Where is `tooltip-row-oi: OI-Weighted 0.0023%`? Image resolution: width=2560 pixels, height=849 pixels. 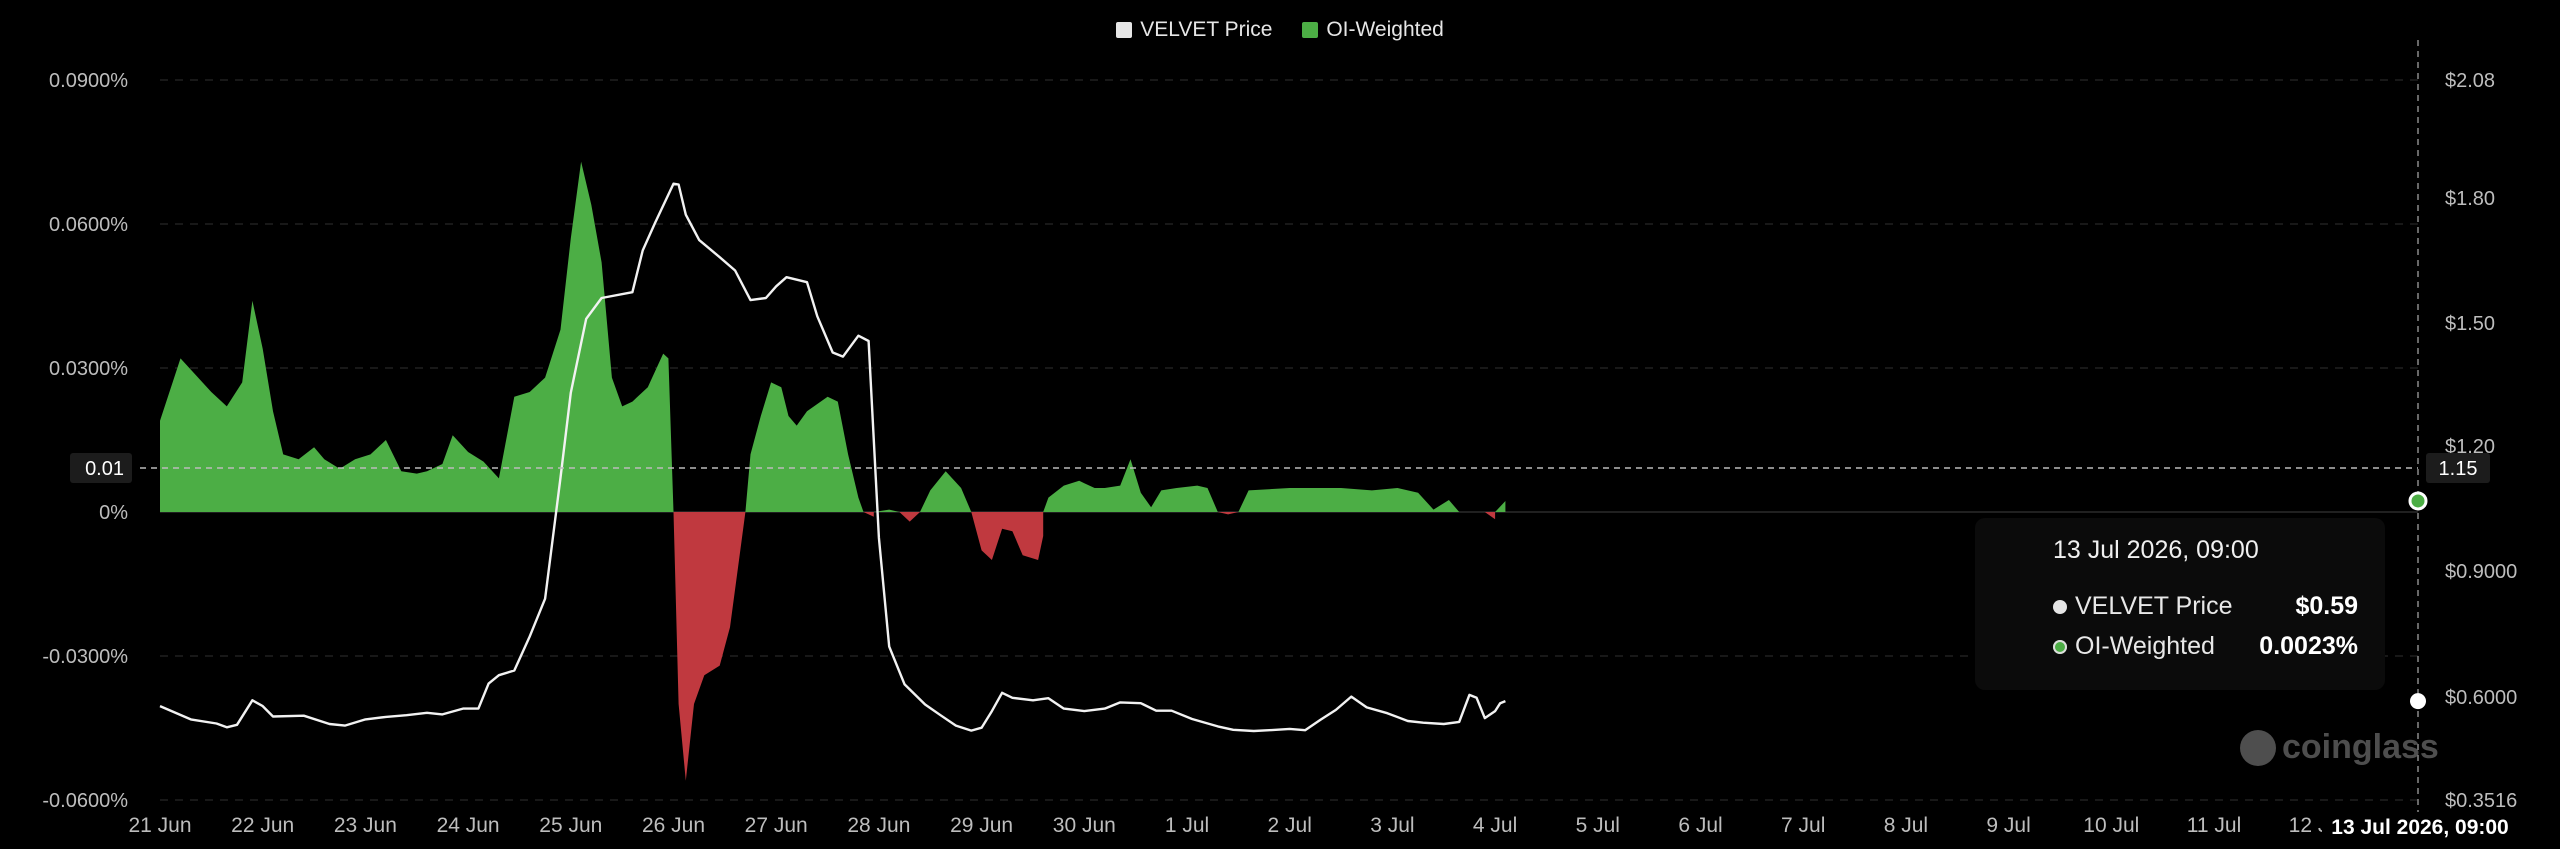 tooltip-row-oi: OI-Weighted 0.0023% is located at coordinates (2205, 646).